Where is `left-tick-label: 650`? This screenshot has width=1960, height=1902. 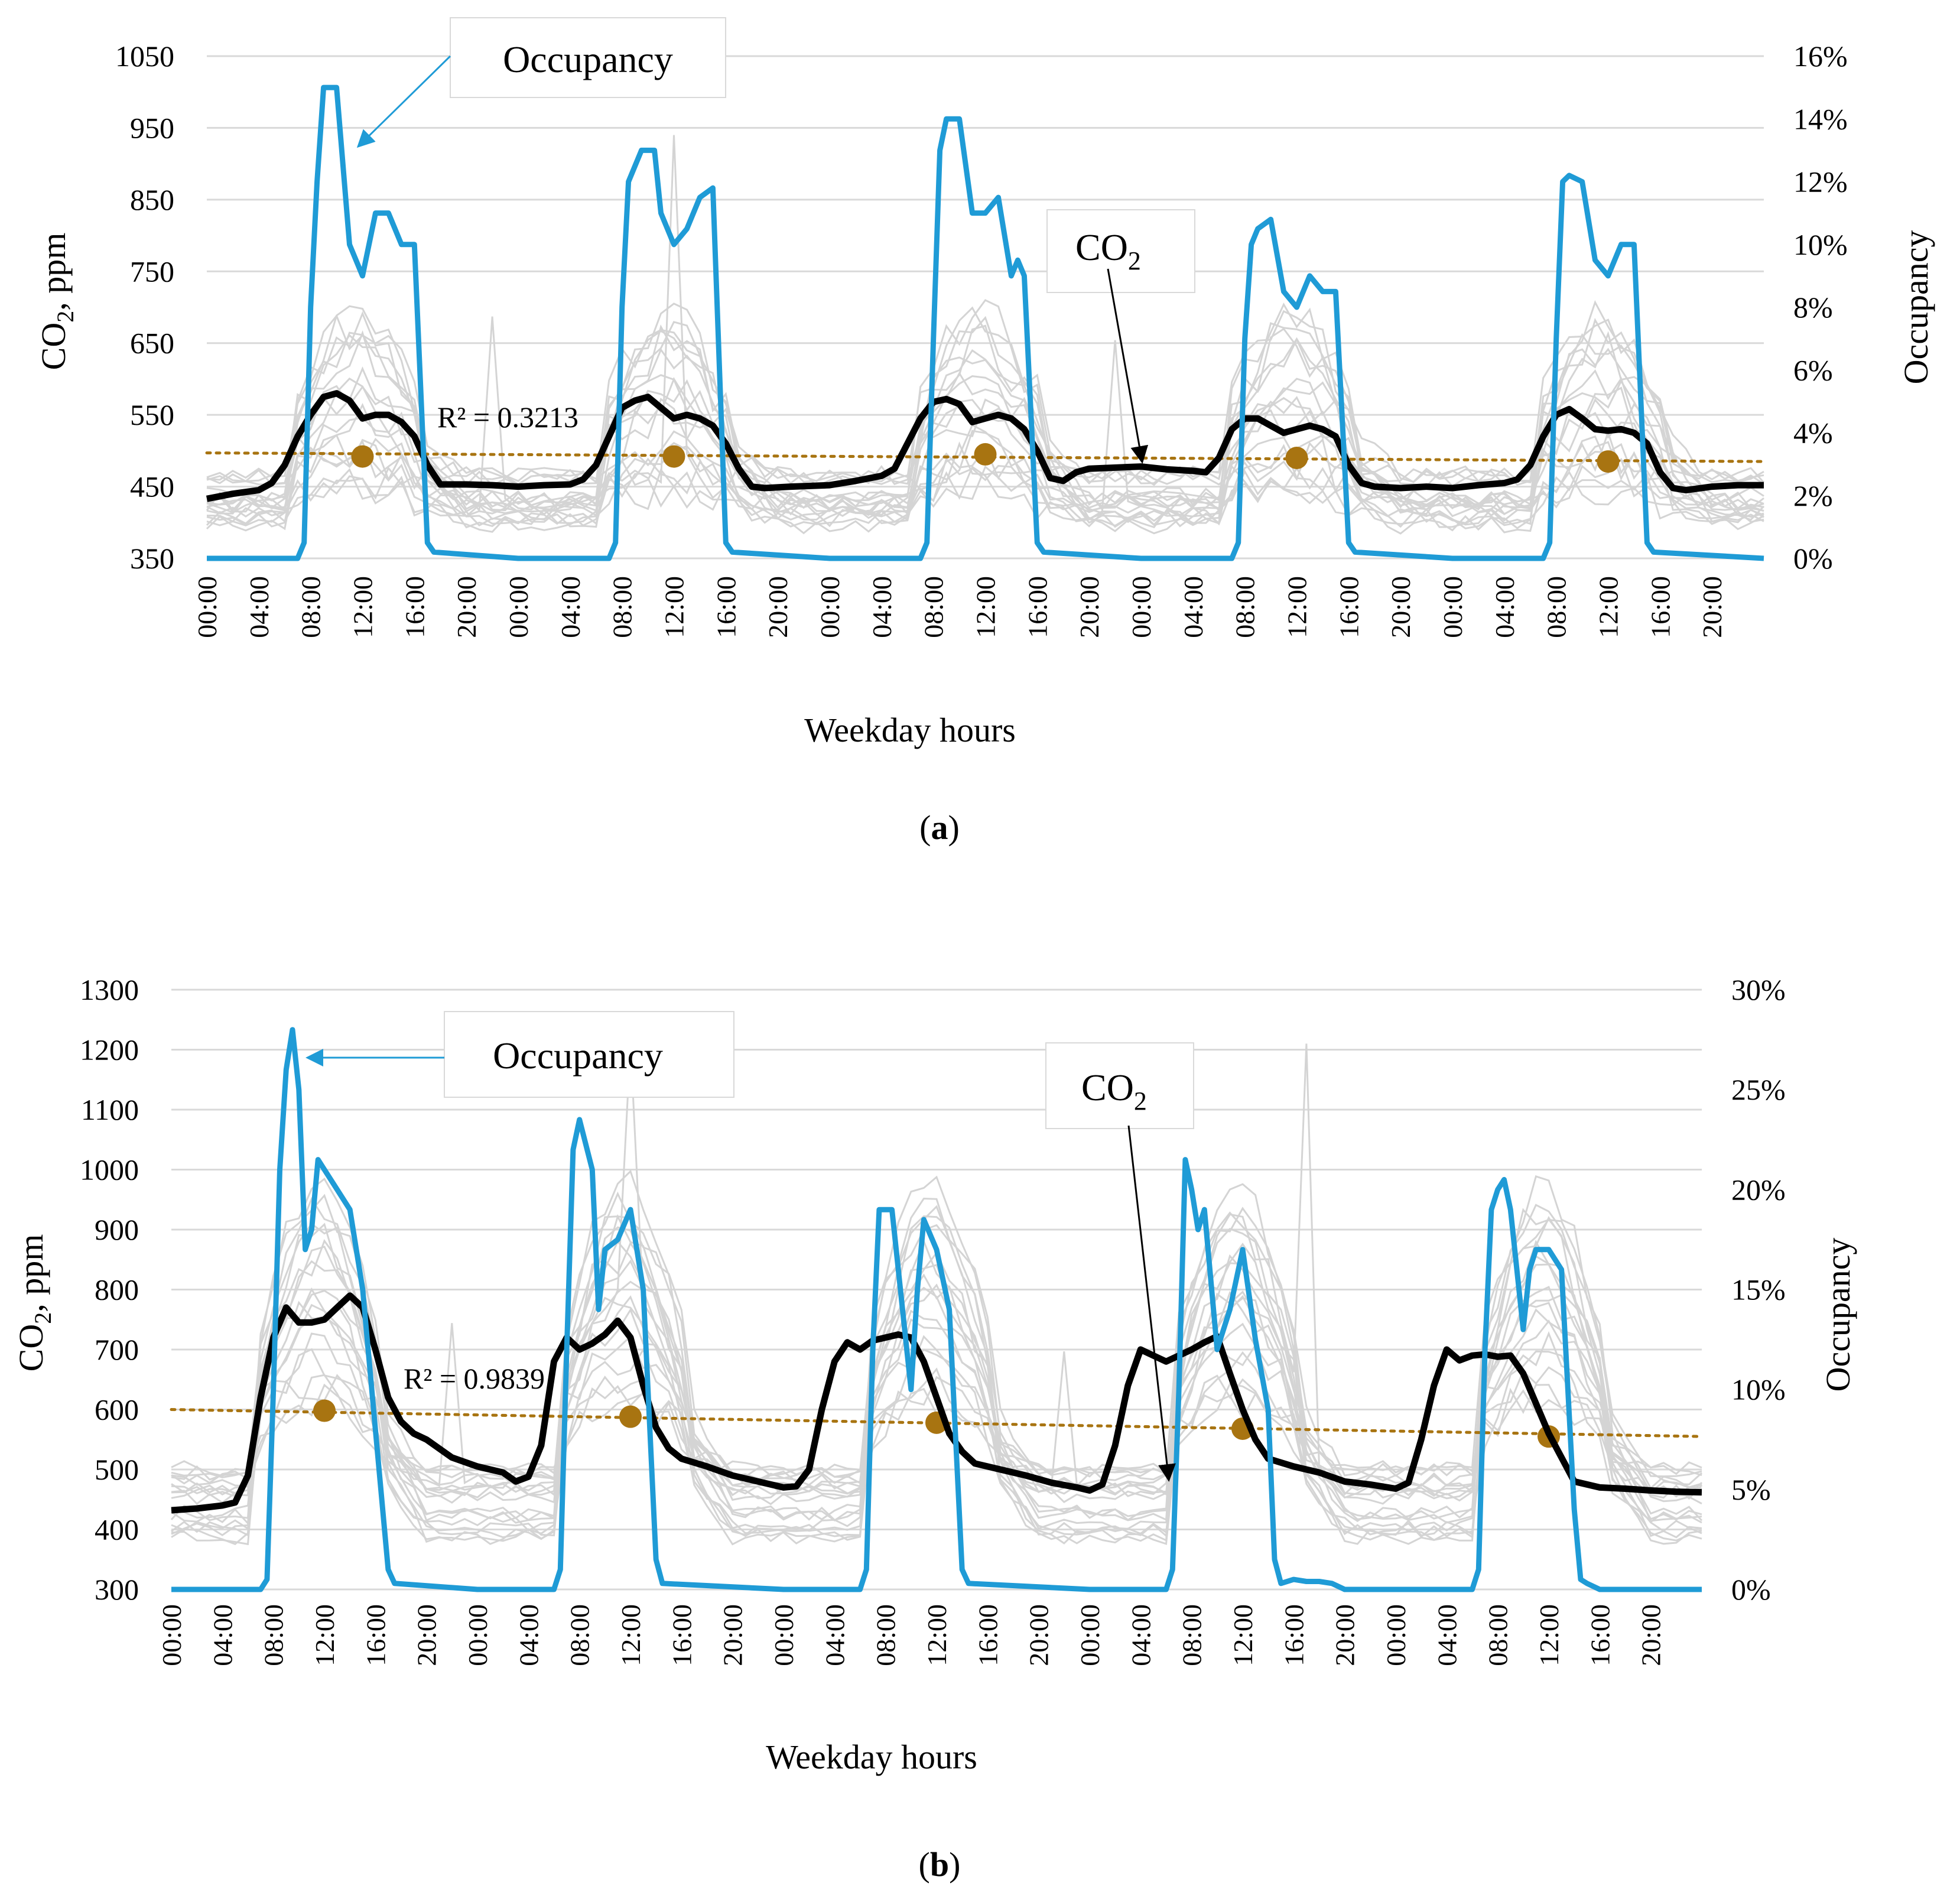 left-tick-label: 650 is located at coordinates (152, 343).